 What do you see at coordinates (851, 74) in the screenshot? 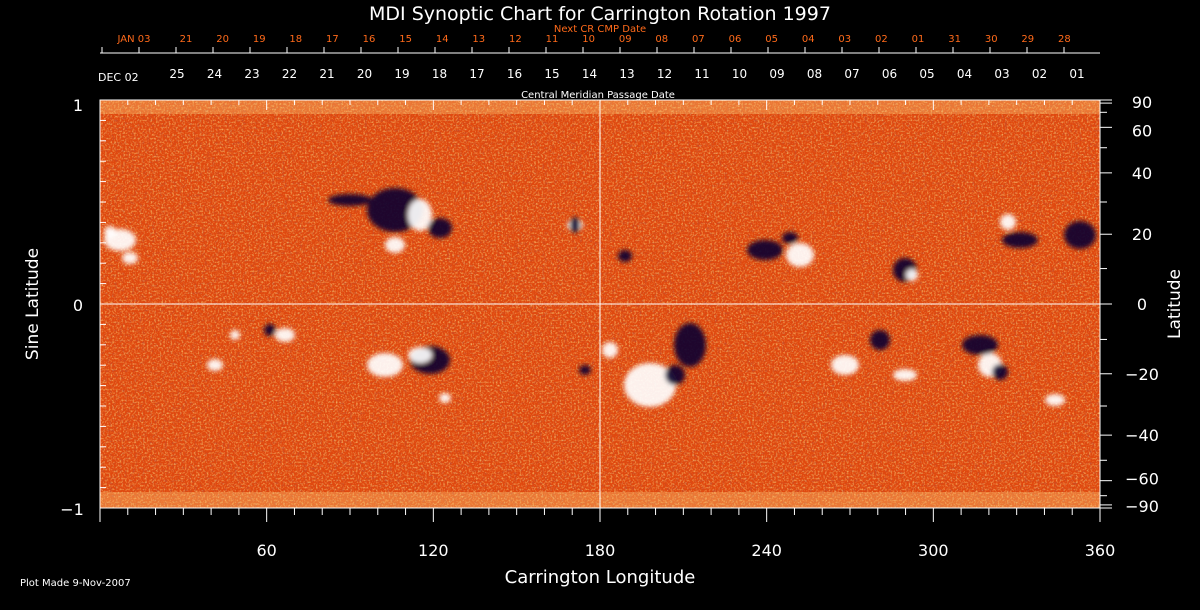
I see `cmp-date: 07` at bounding box center [851, 74].